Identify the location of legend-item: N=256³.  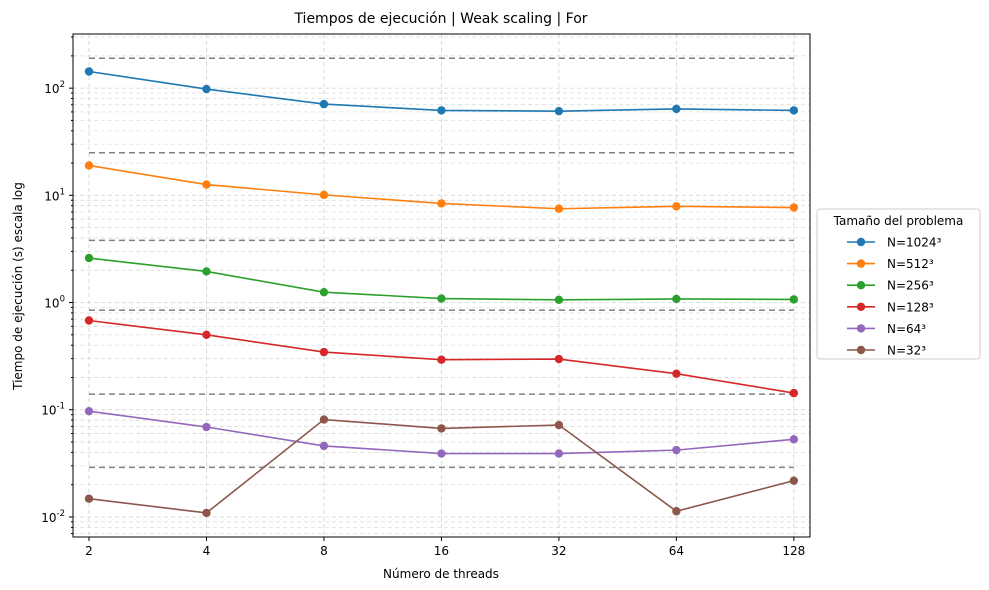
(890, 286).